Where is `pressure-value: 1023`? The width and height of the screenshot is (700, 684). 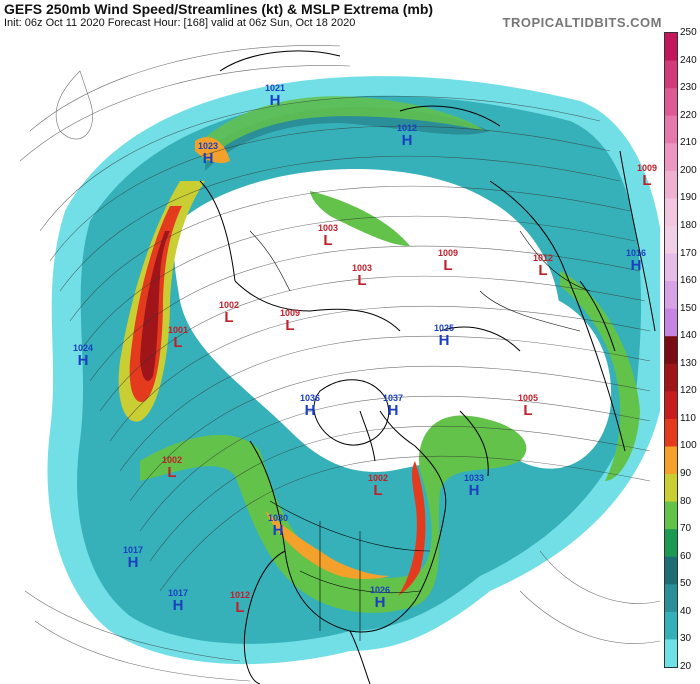
pressure-value: 1023 is located at coordinates (208, 146).